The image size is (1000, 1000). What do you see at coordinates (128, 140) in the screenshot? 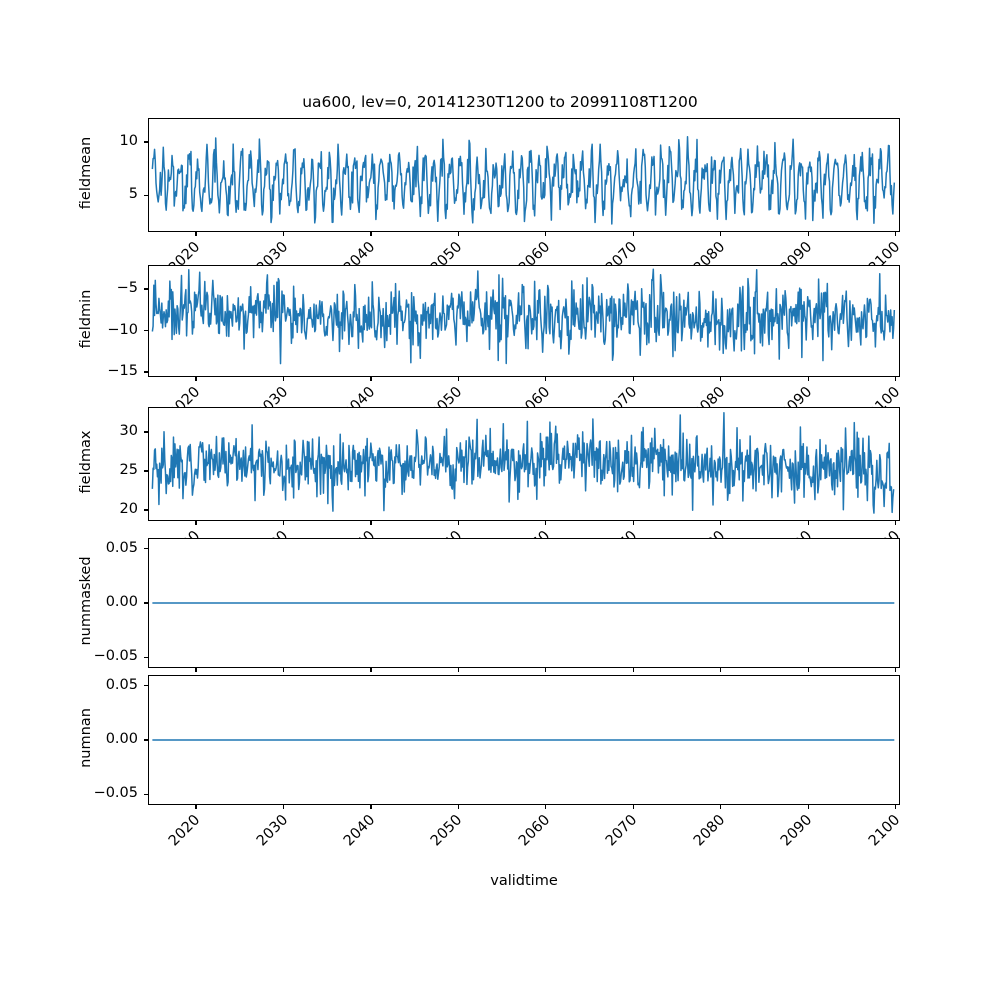
I see `y-tick-label: 10` at bounding box center [128, 140].